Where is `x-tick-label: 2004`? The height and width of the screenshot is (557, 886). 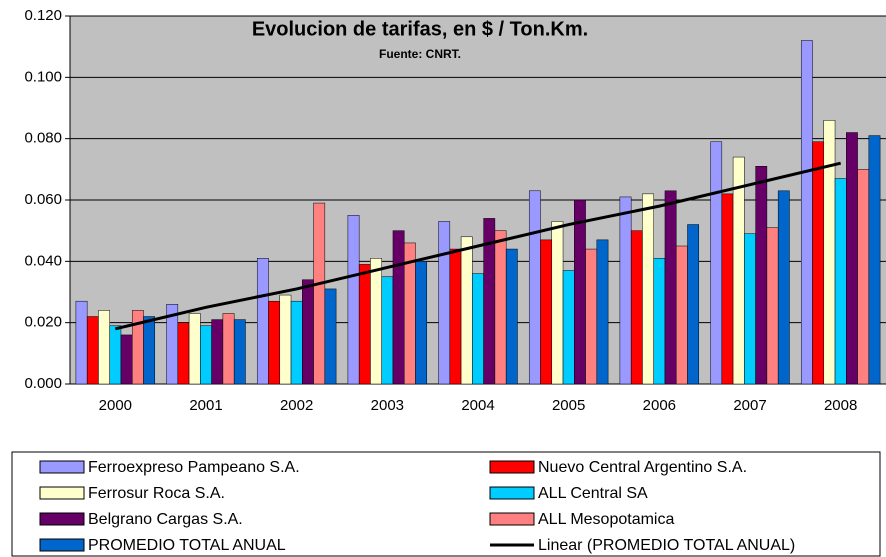
x-tick-label: 2004 is located at coordinates (477, 405).